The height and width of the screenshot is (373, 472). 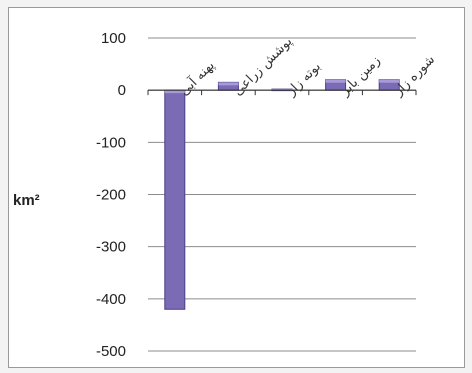 What do you see at coordinates (360, 76) in the screenshot?
I see `category-label: زمین بایر` at bounding box center [360, 76].